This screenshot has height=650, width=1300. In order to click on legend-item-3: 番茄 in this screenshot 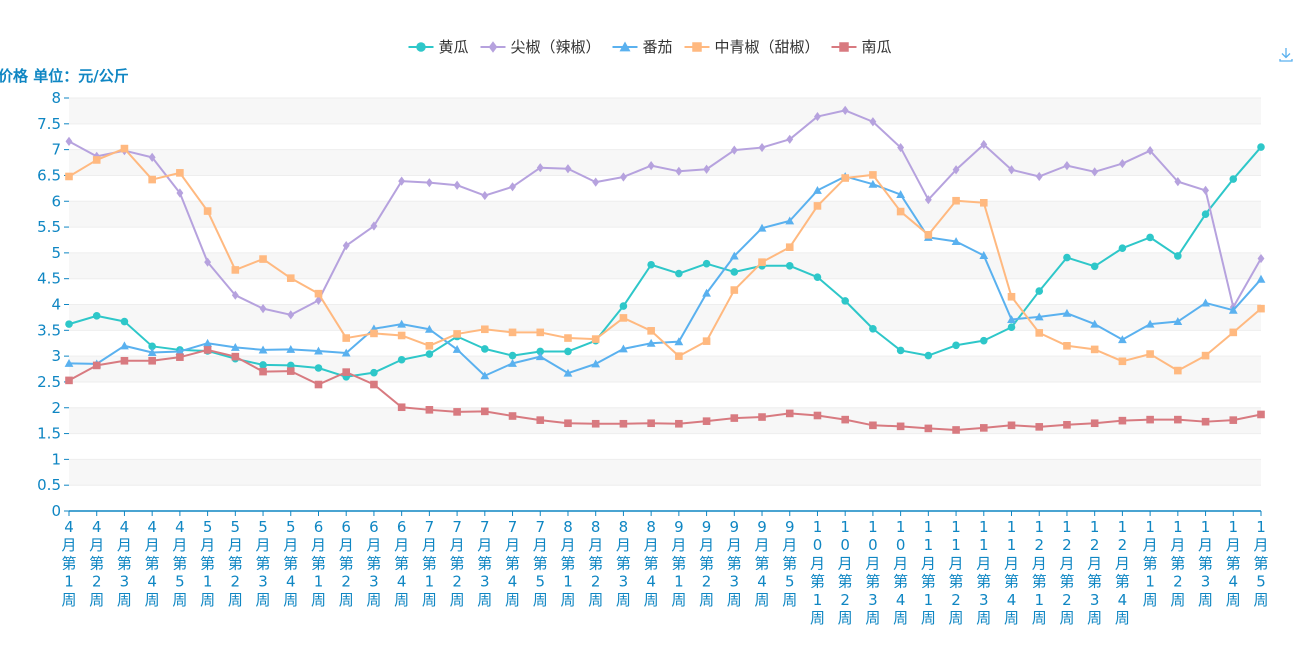, I will do `click(642, 47)`.